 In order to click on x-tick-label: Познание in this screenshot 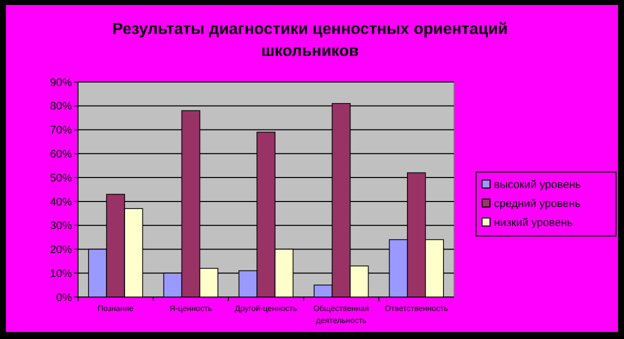, I will do `click(116, 308)`.